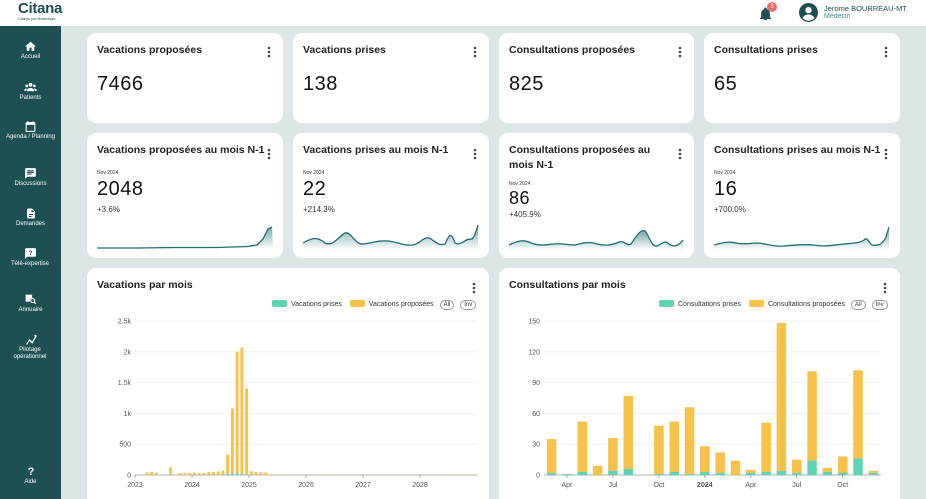 Image resolution: width=926 pixels, height=499 pixels. I want to click on sidebar-item-tele-expertise: ? Télé-expertise, so click(30, 257).